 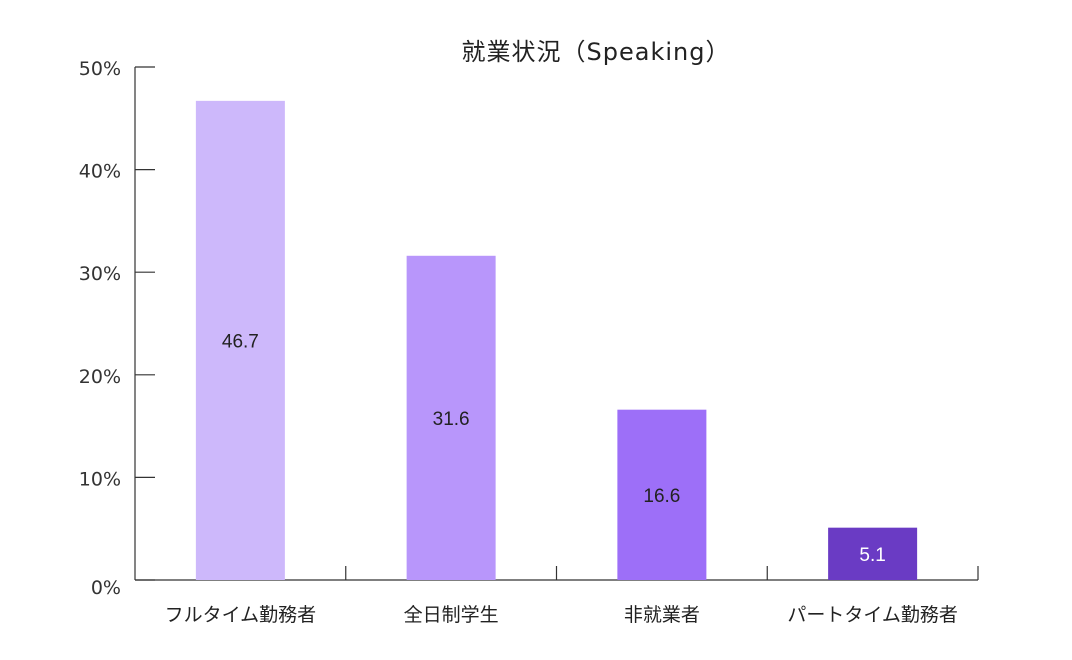 I want to click on data-label: 16.6, so click(x=661, y=496).